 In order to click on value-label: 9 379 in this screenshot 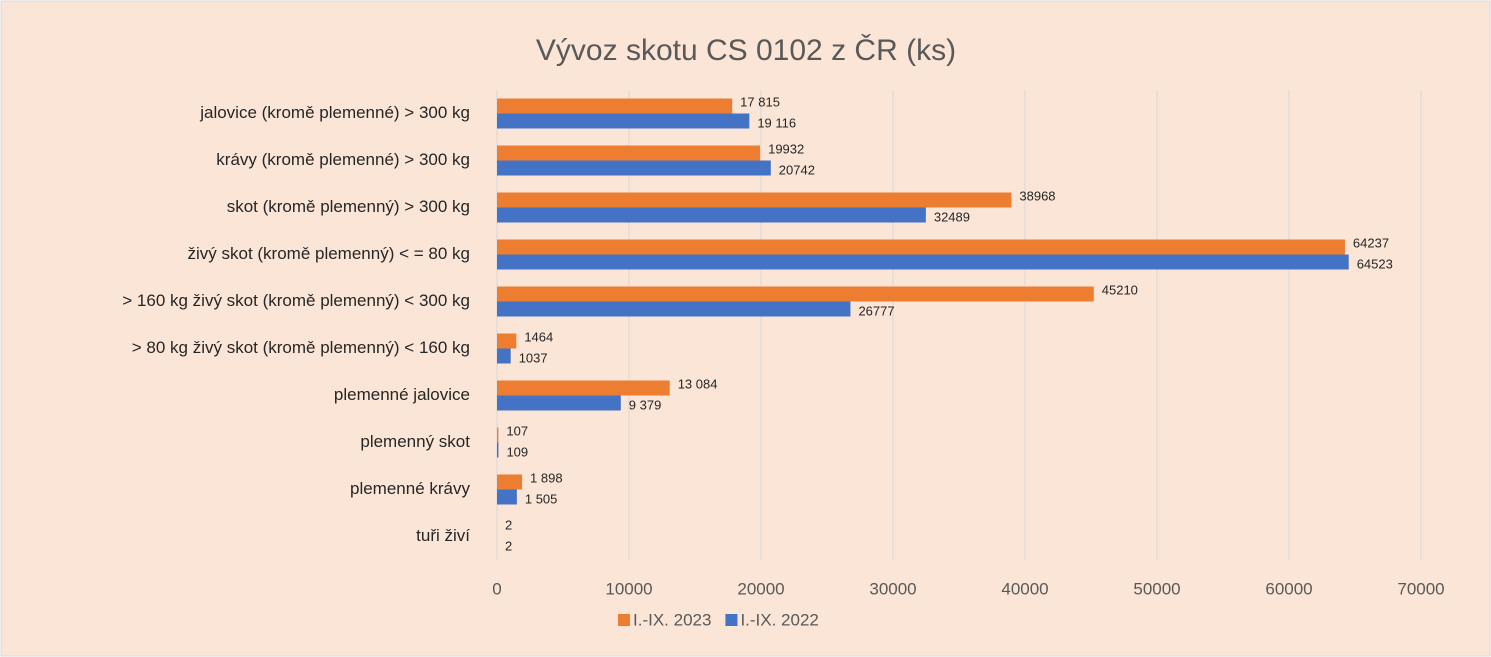, I will do `click(645, 404)`.